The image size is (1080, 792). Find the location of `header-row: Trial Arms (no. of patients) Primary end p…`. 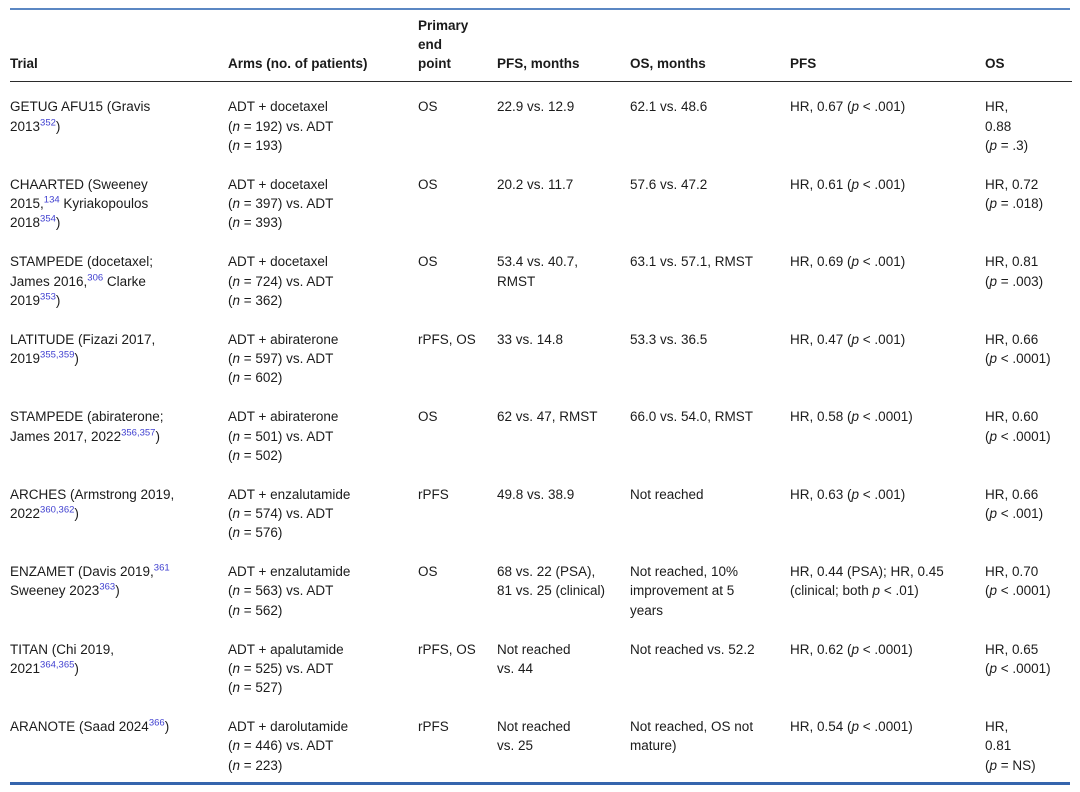

header-row: Trial Arms (no. of patients) Primary end p… is located at coordinates (541, 46).